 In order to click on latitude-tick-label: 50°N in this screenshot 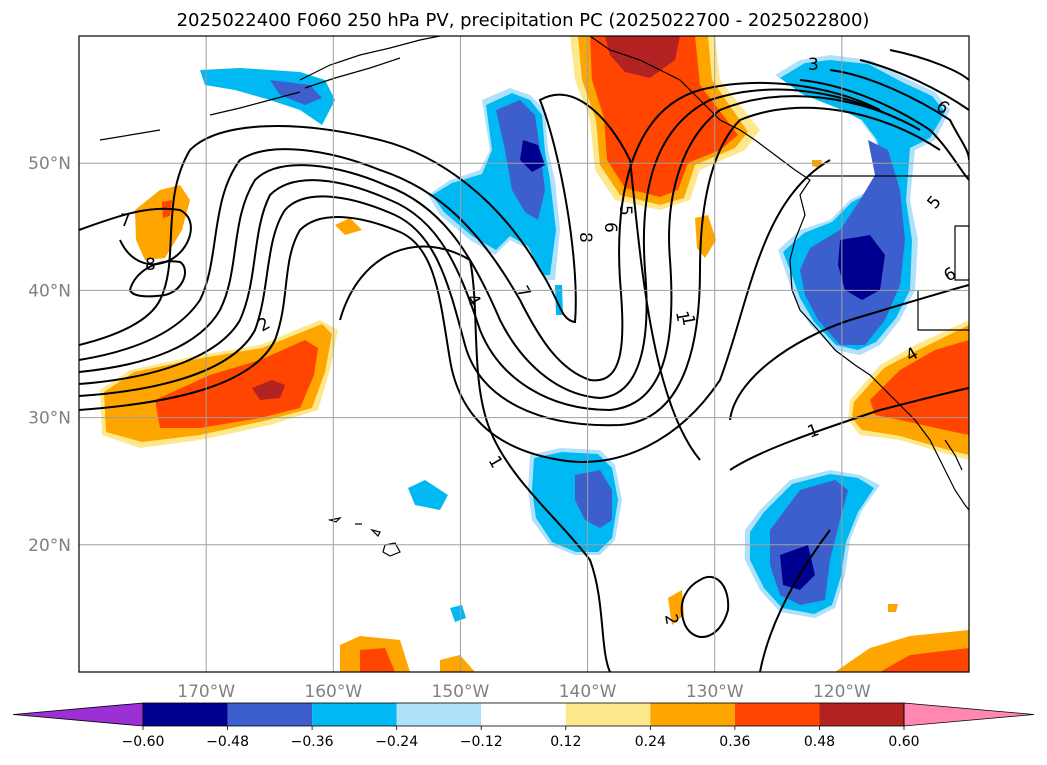, I will do `click(49, 164)`.